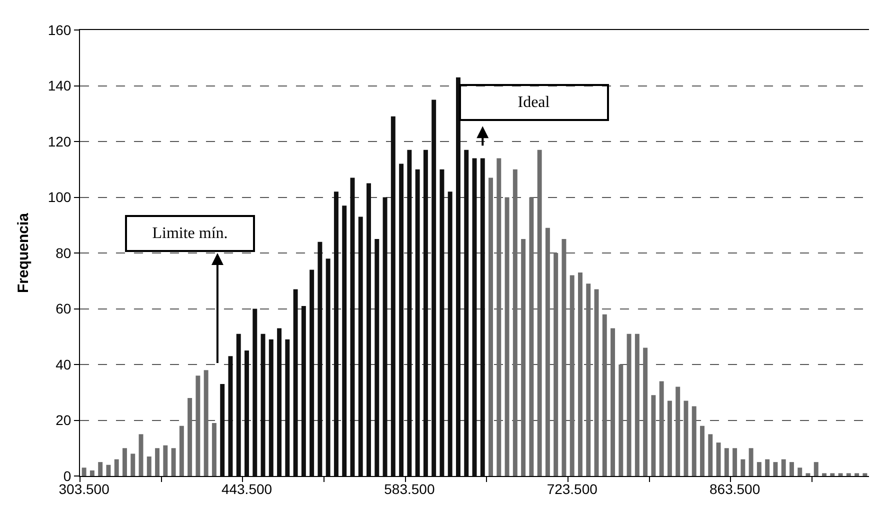 The height and width of the screenshot is (521, 877). Describe the element at coordinates (734, 488) in the screenshot. I see `x-tick-label: 863.500` at that location.